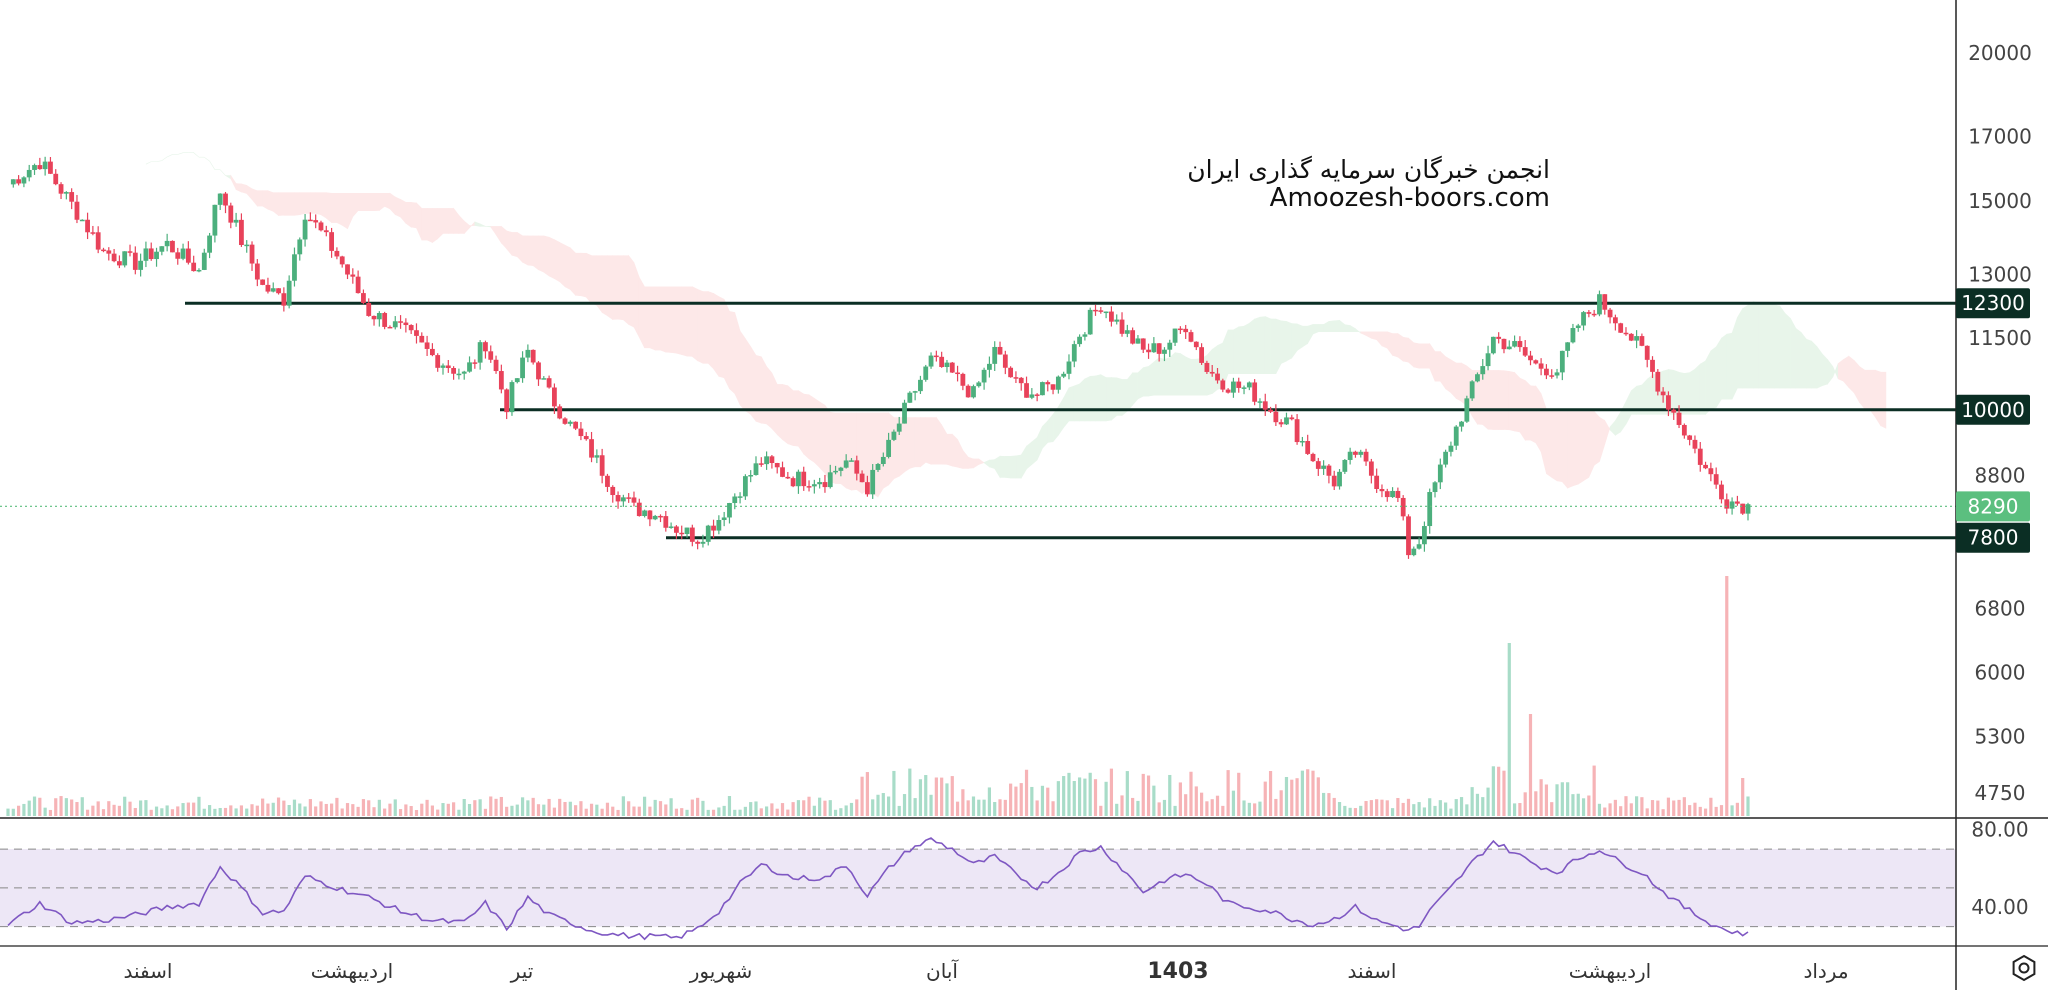  Describe the element at coordinates (2000, 608) in the screenshot. I see `price-tick-label: 6800` at that location.